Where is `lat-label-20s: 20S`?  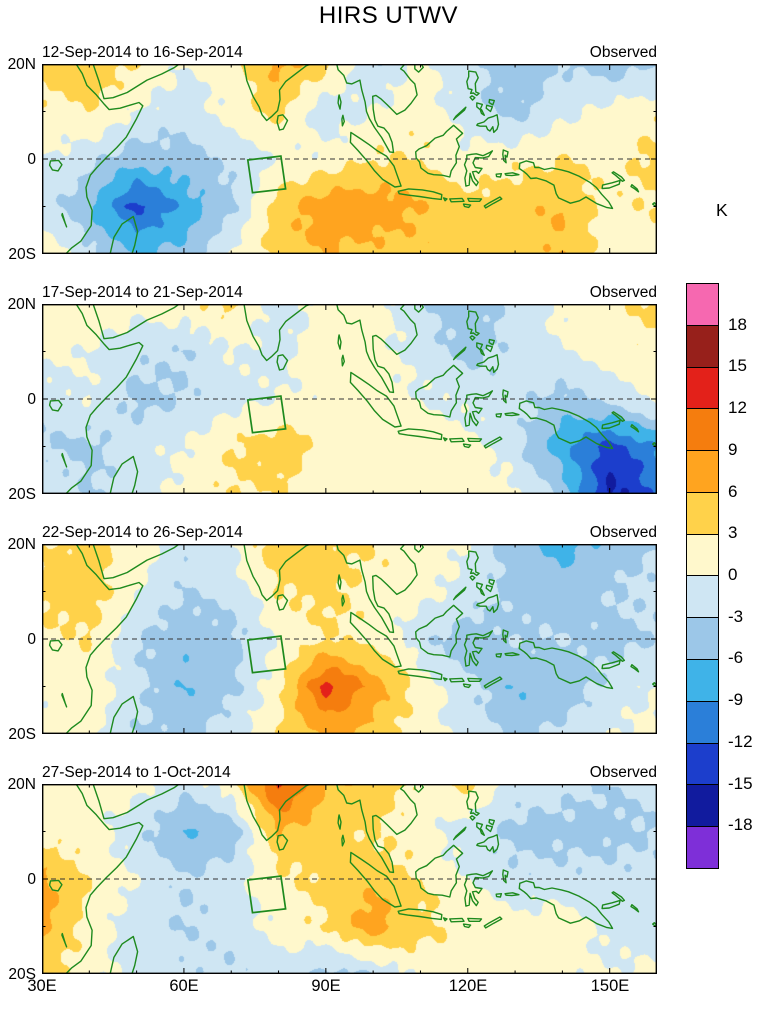
lat-label-20s: 20S is located at coordinates (22, 494).